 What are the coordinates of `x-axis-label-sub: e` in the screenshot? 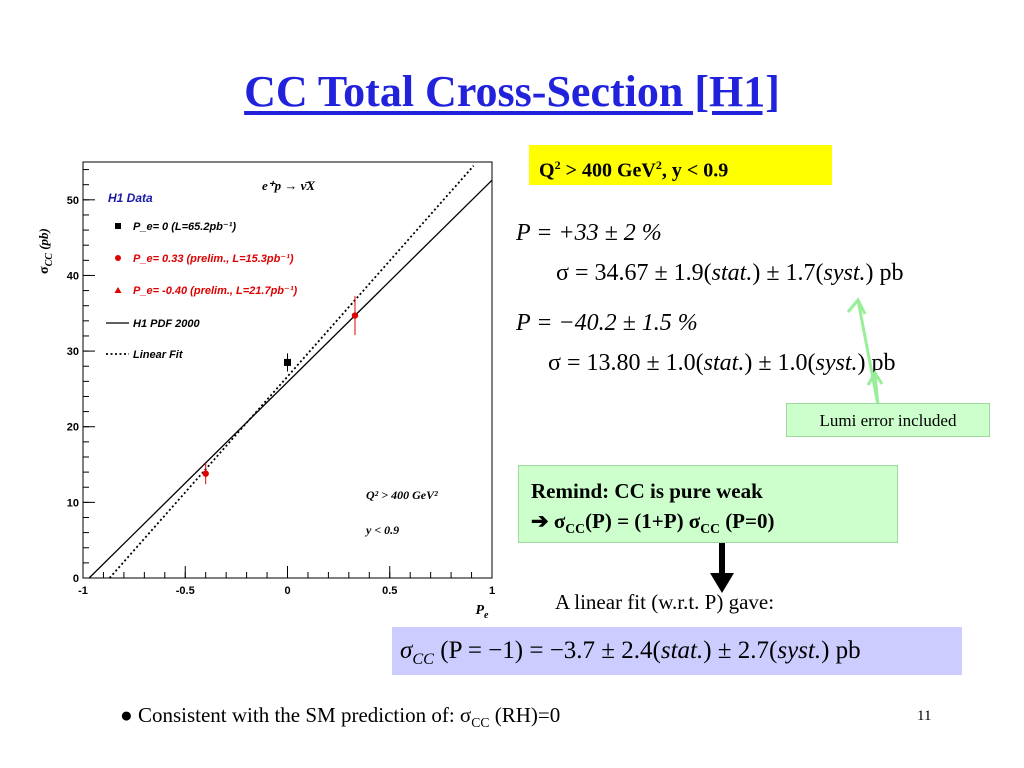 It's located at (486, 615).